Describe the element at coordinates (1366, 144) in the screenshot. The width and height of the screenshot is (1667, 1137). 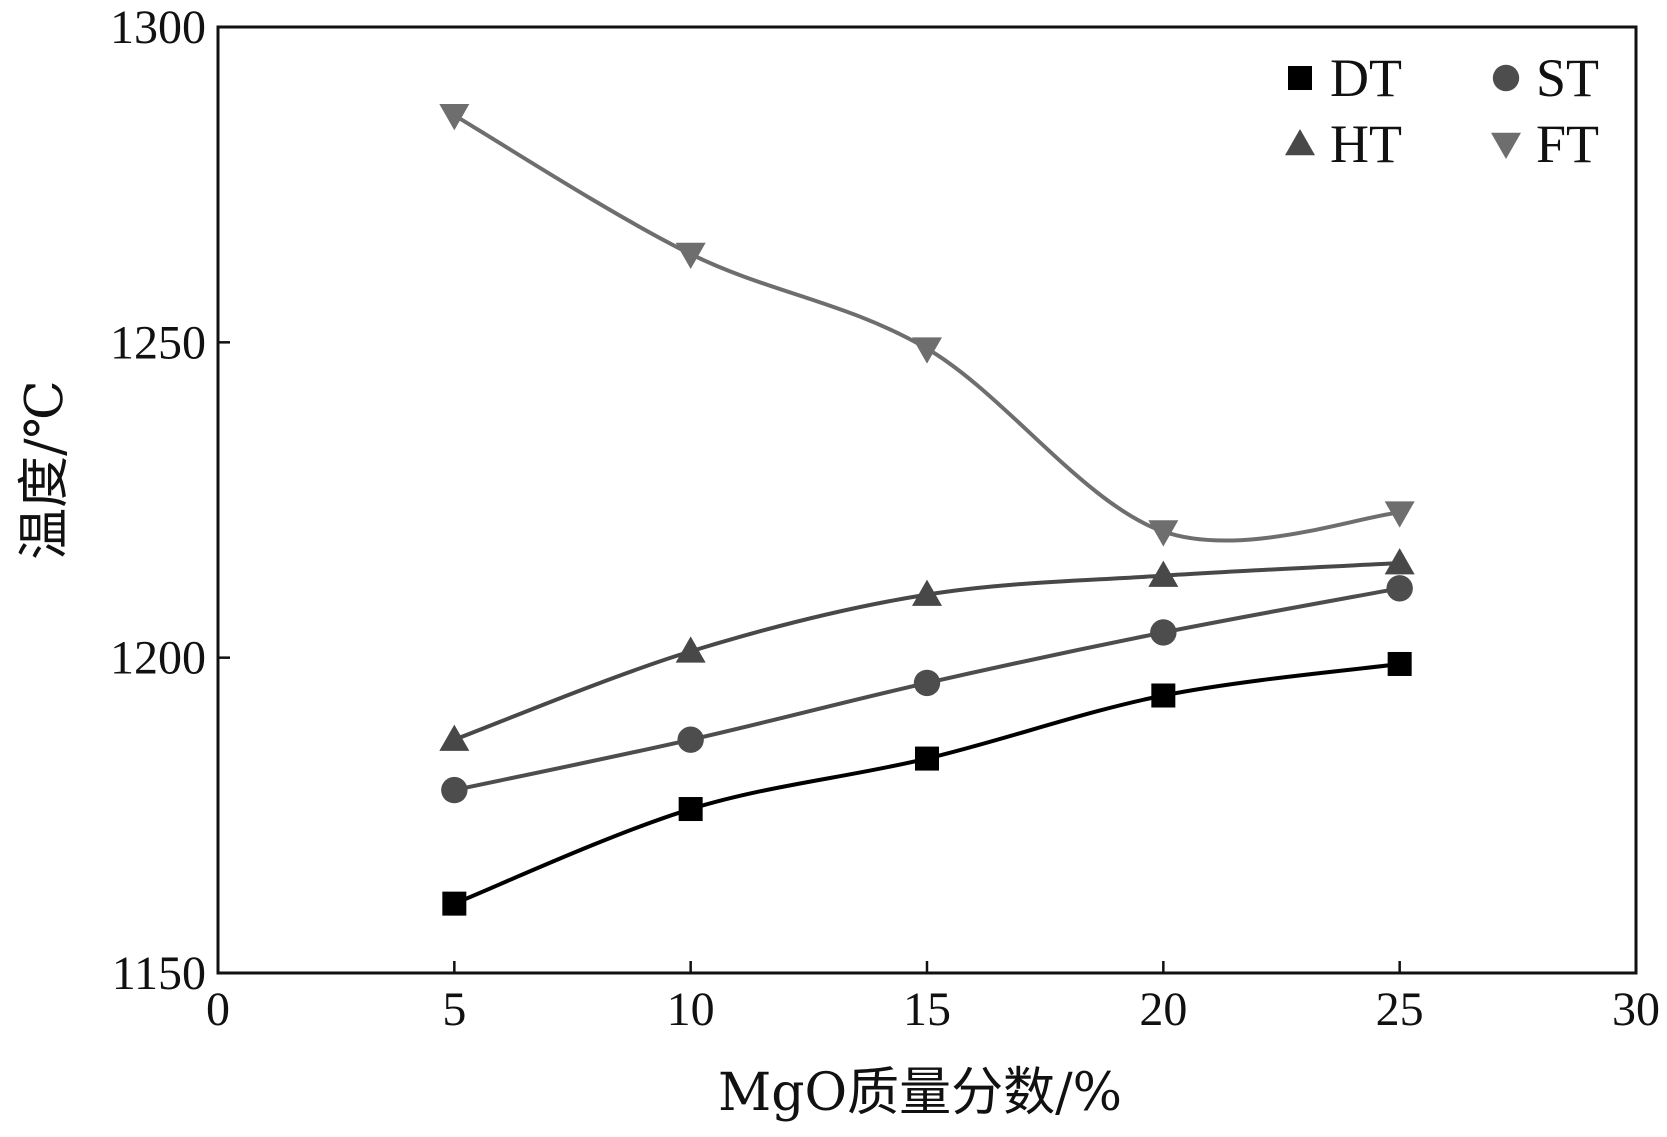
I see `legend-label: HT` at that location.